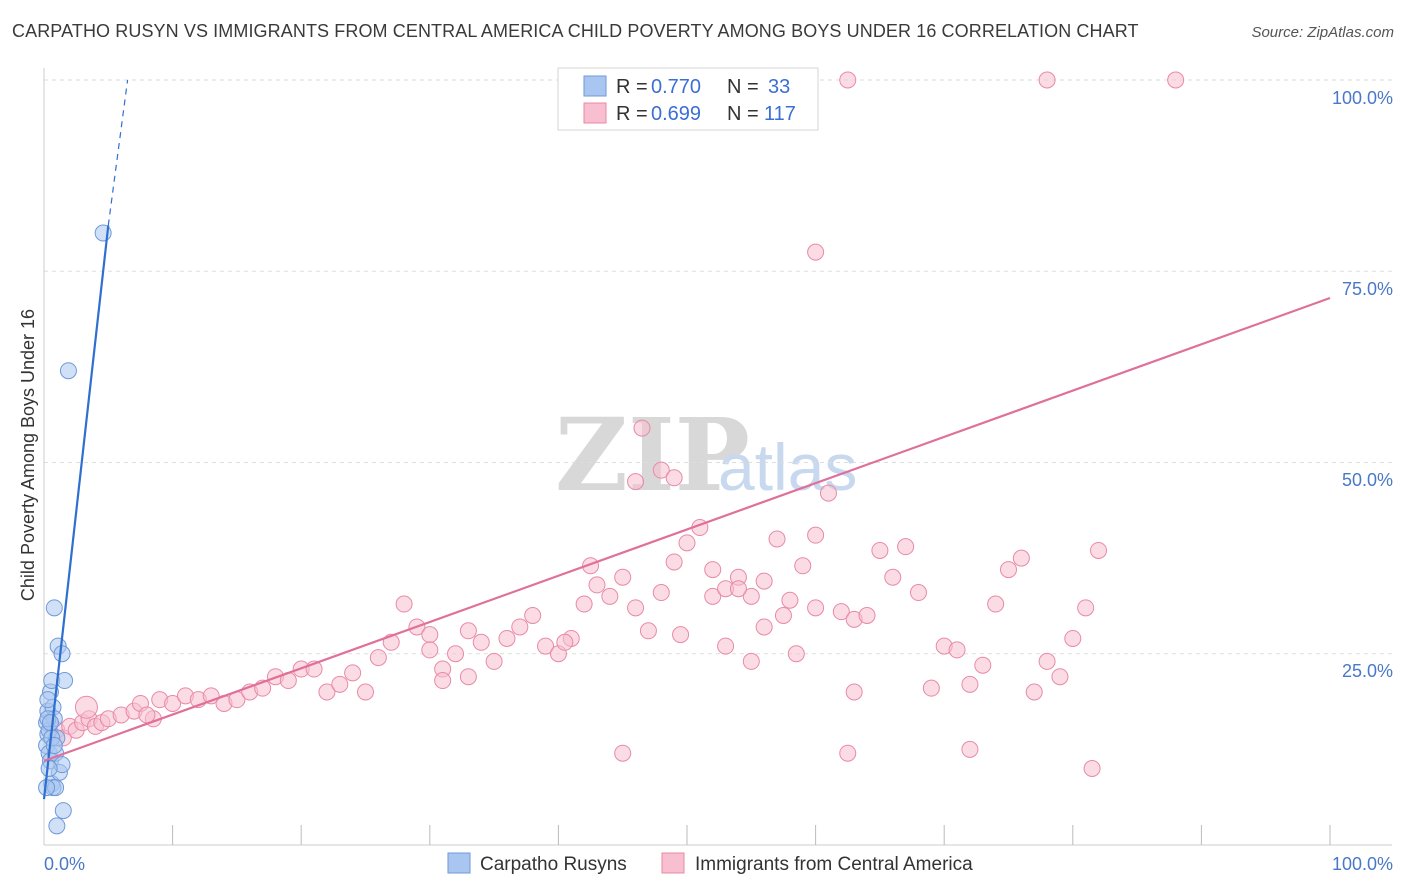 The height and width of the screenshot is (892, 1406). Describe the element at coordinates (1362, 98) in the screenshot. I see `y-tick-label-100: 100.0%` at that location.